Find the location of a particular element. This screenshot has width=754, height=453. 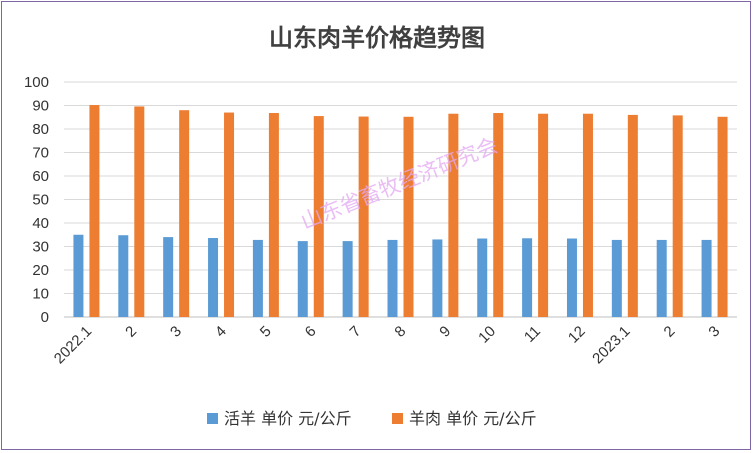

x-tick-label: 11 is located at coordinates (532, 334).